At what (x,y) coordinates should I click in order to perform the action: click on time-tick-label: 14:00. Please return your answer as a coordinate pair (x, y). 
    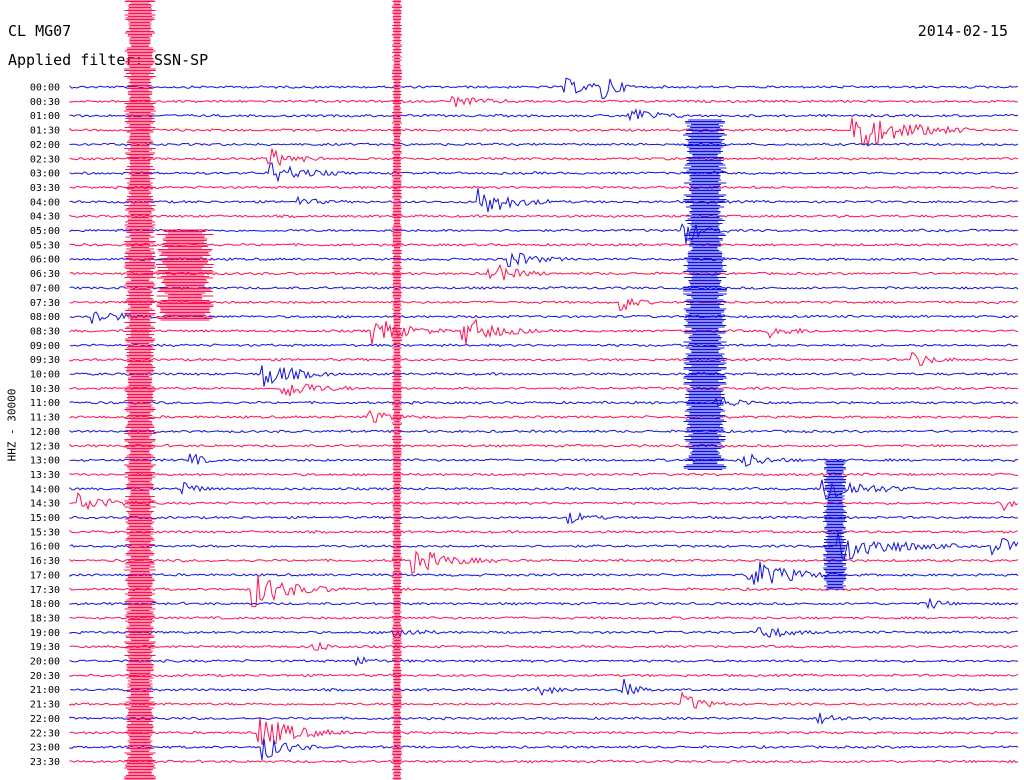
    Looking at the image, I should click on (45, 489).